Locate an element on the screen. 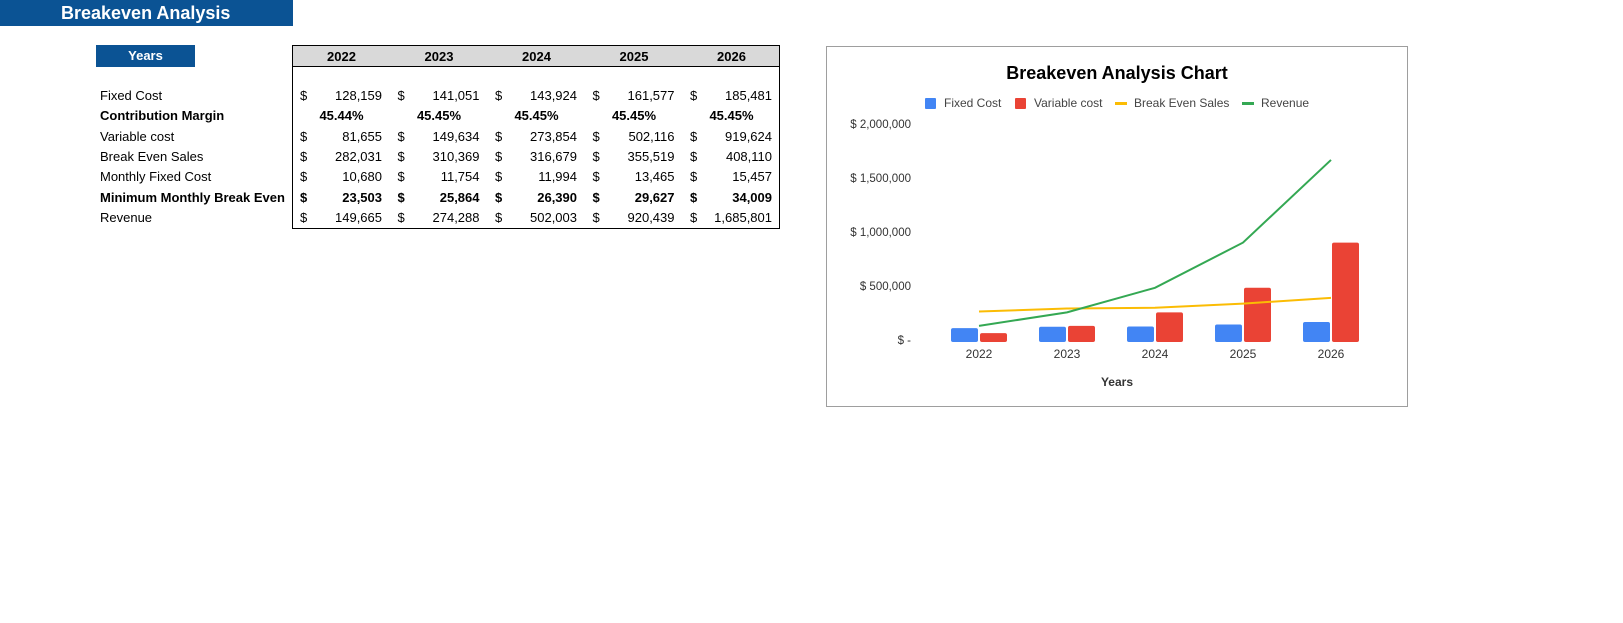 Image resolution: width=1623 pixels, height=623 pixels. year-header-2024: 2024 is located at coordinates (536, 56).